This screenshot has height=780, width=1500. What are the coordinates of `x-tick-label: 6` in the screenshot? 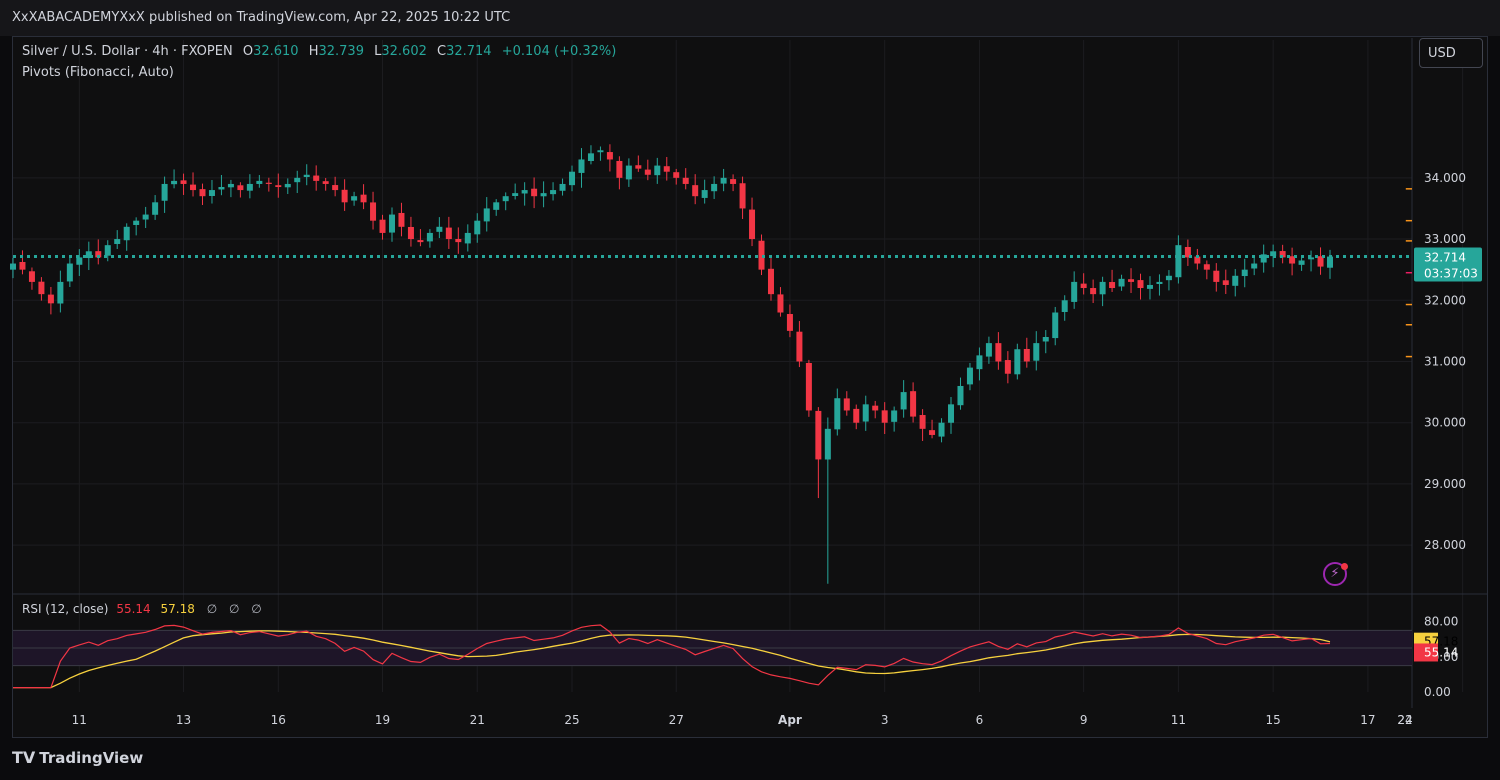 It's located at (980, 720).